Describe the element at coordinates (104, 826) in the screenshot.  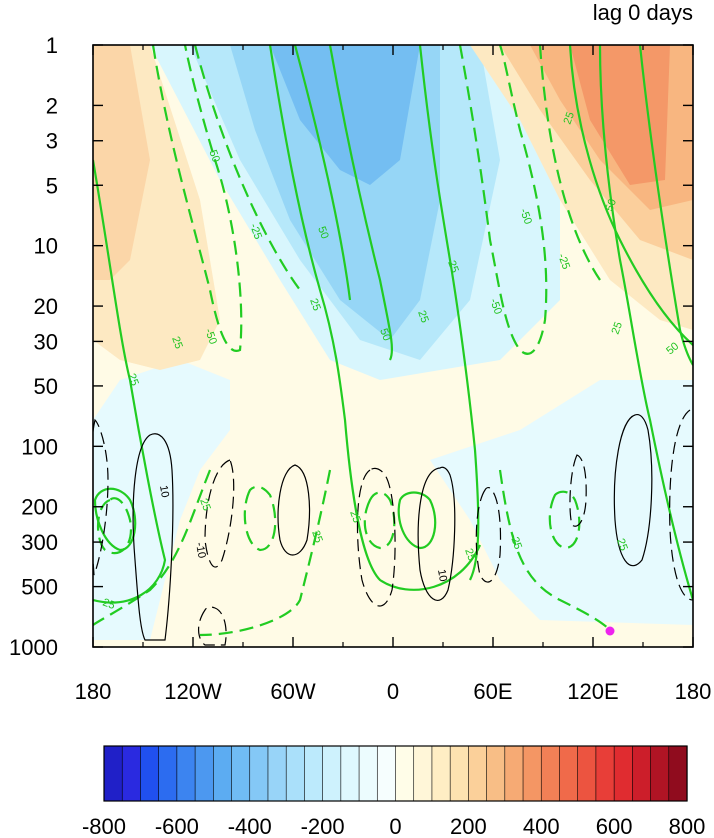
I see `colorbar-label: -800` at that location.